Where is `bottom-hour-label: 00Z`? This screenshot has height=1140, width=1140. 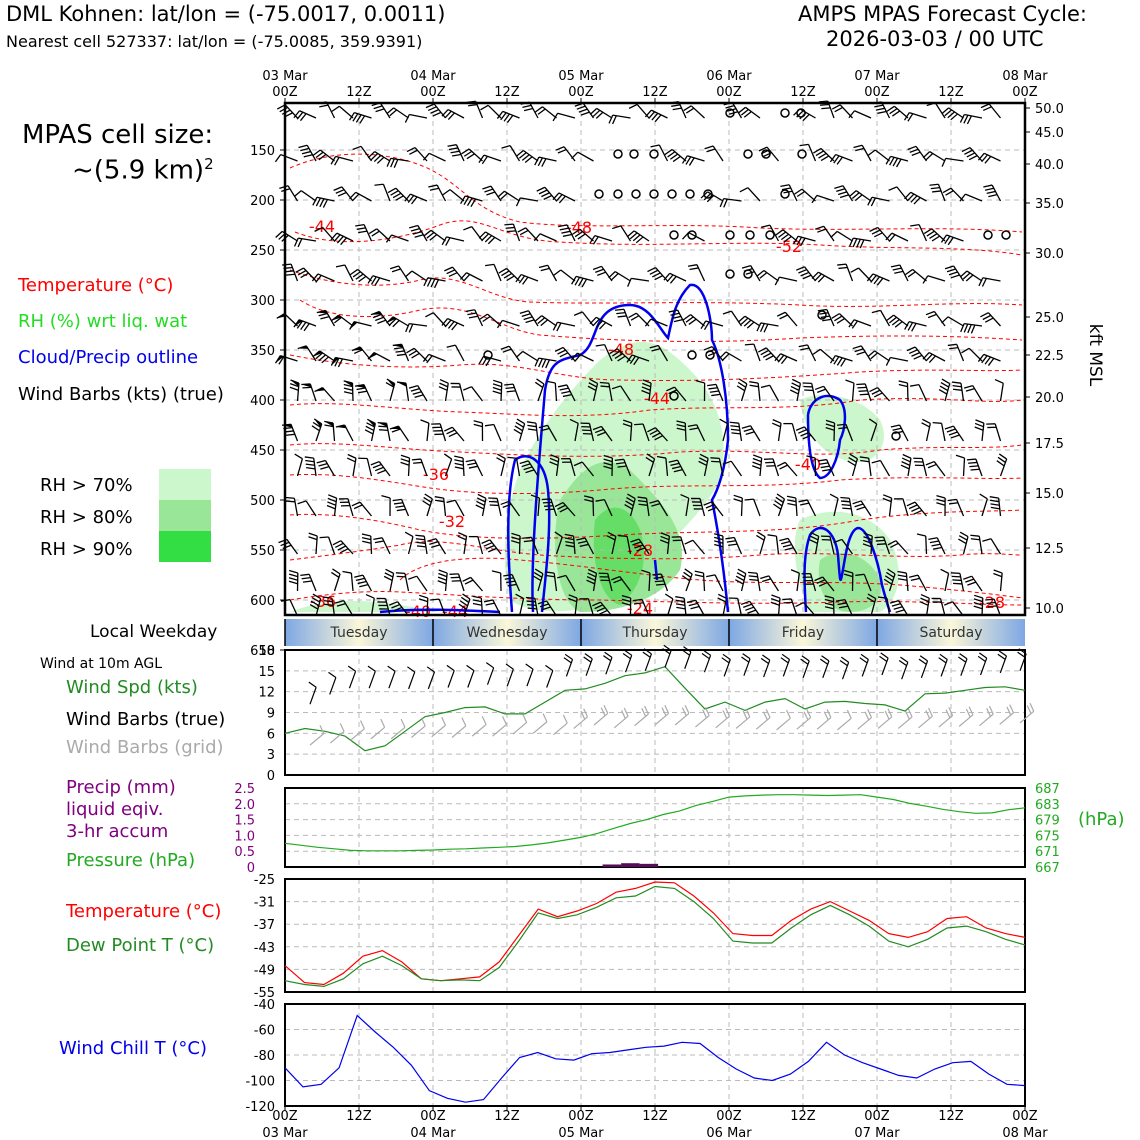 bottom-hour-label: 00Z is located at coordinates (581, 1116).